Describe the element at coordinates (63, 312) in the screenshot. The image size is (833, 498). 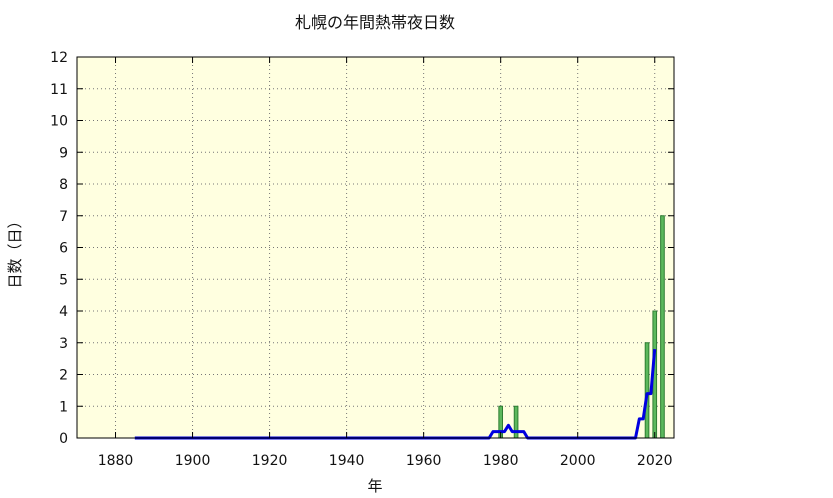
I see `y-tick-label: 4` at that location.